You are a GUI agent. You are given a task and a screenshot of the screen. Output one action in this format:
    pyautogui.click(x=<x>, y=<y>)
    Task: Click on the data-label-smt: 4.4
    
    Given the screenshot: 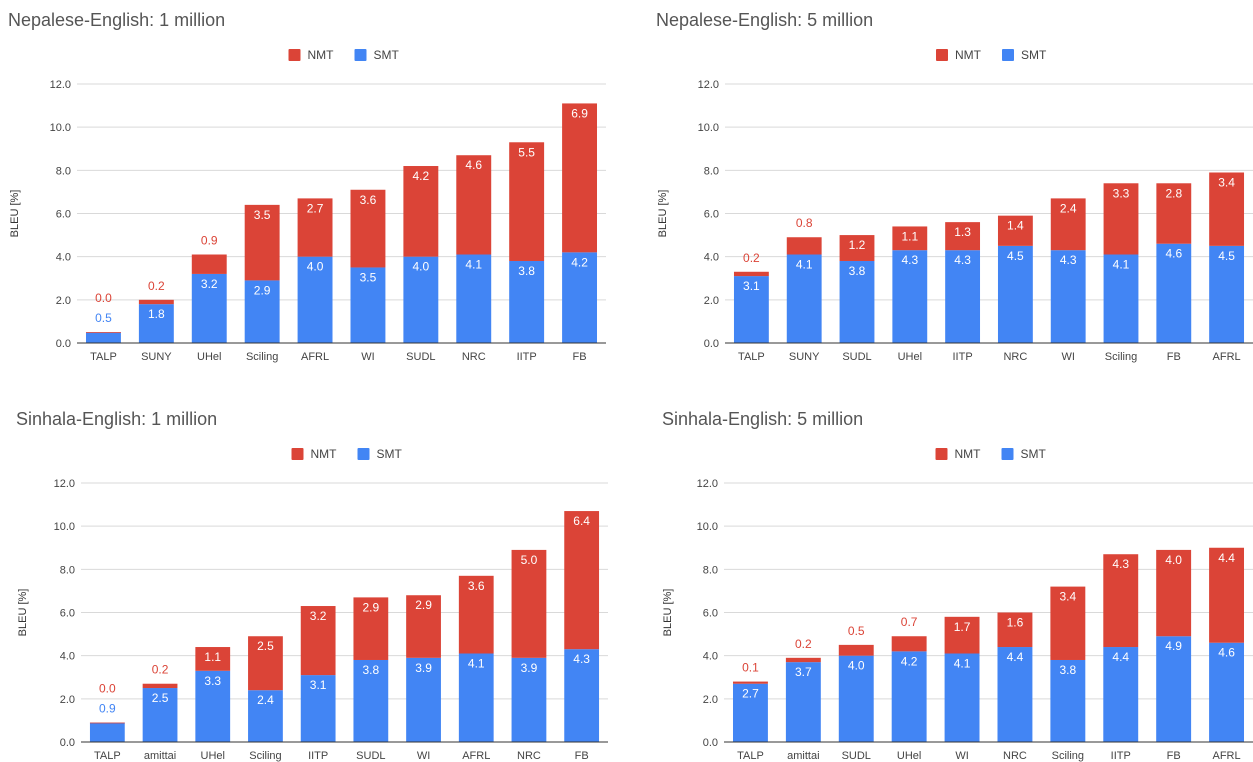 What is the action you would take?
    pyautogui.click(x=1015, y=657)
    